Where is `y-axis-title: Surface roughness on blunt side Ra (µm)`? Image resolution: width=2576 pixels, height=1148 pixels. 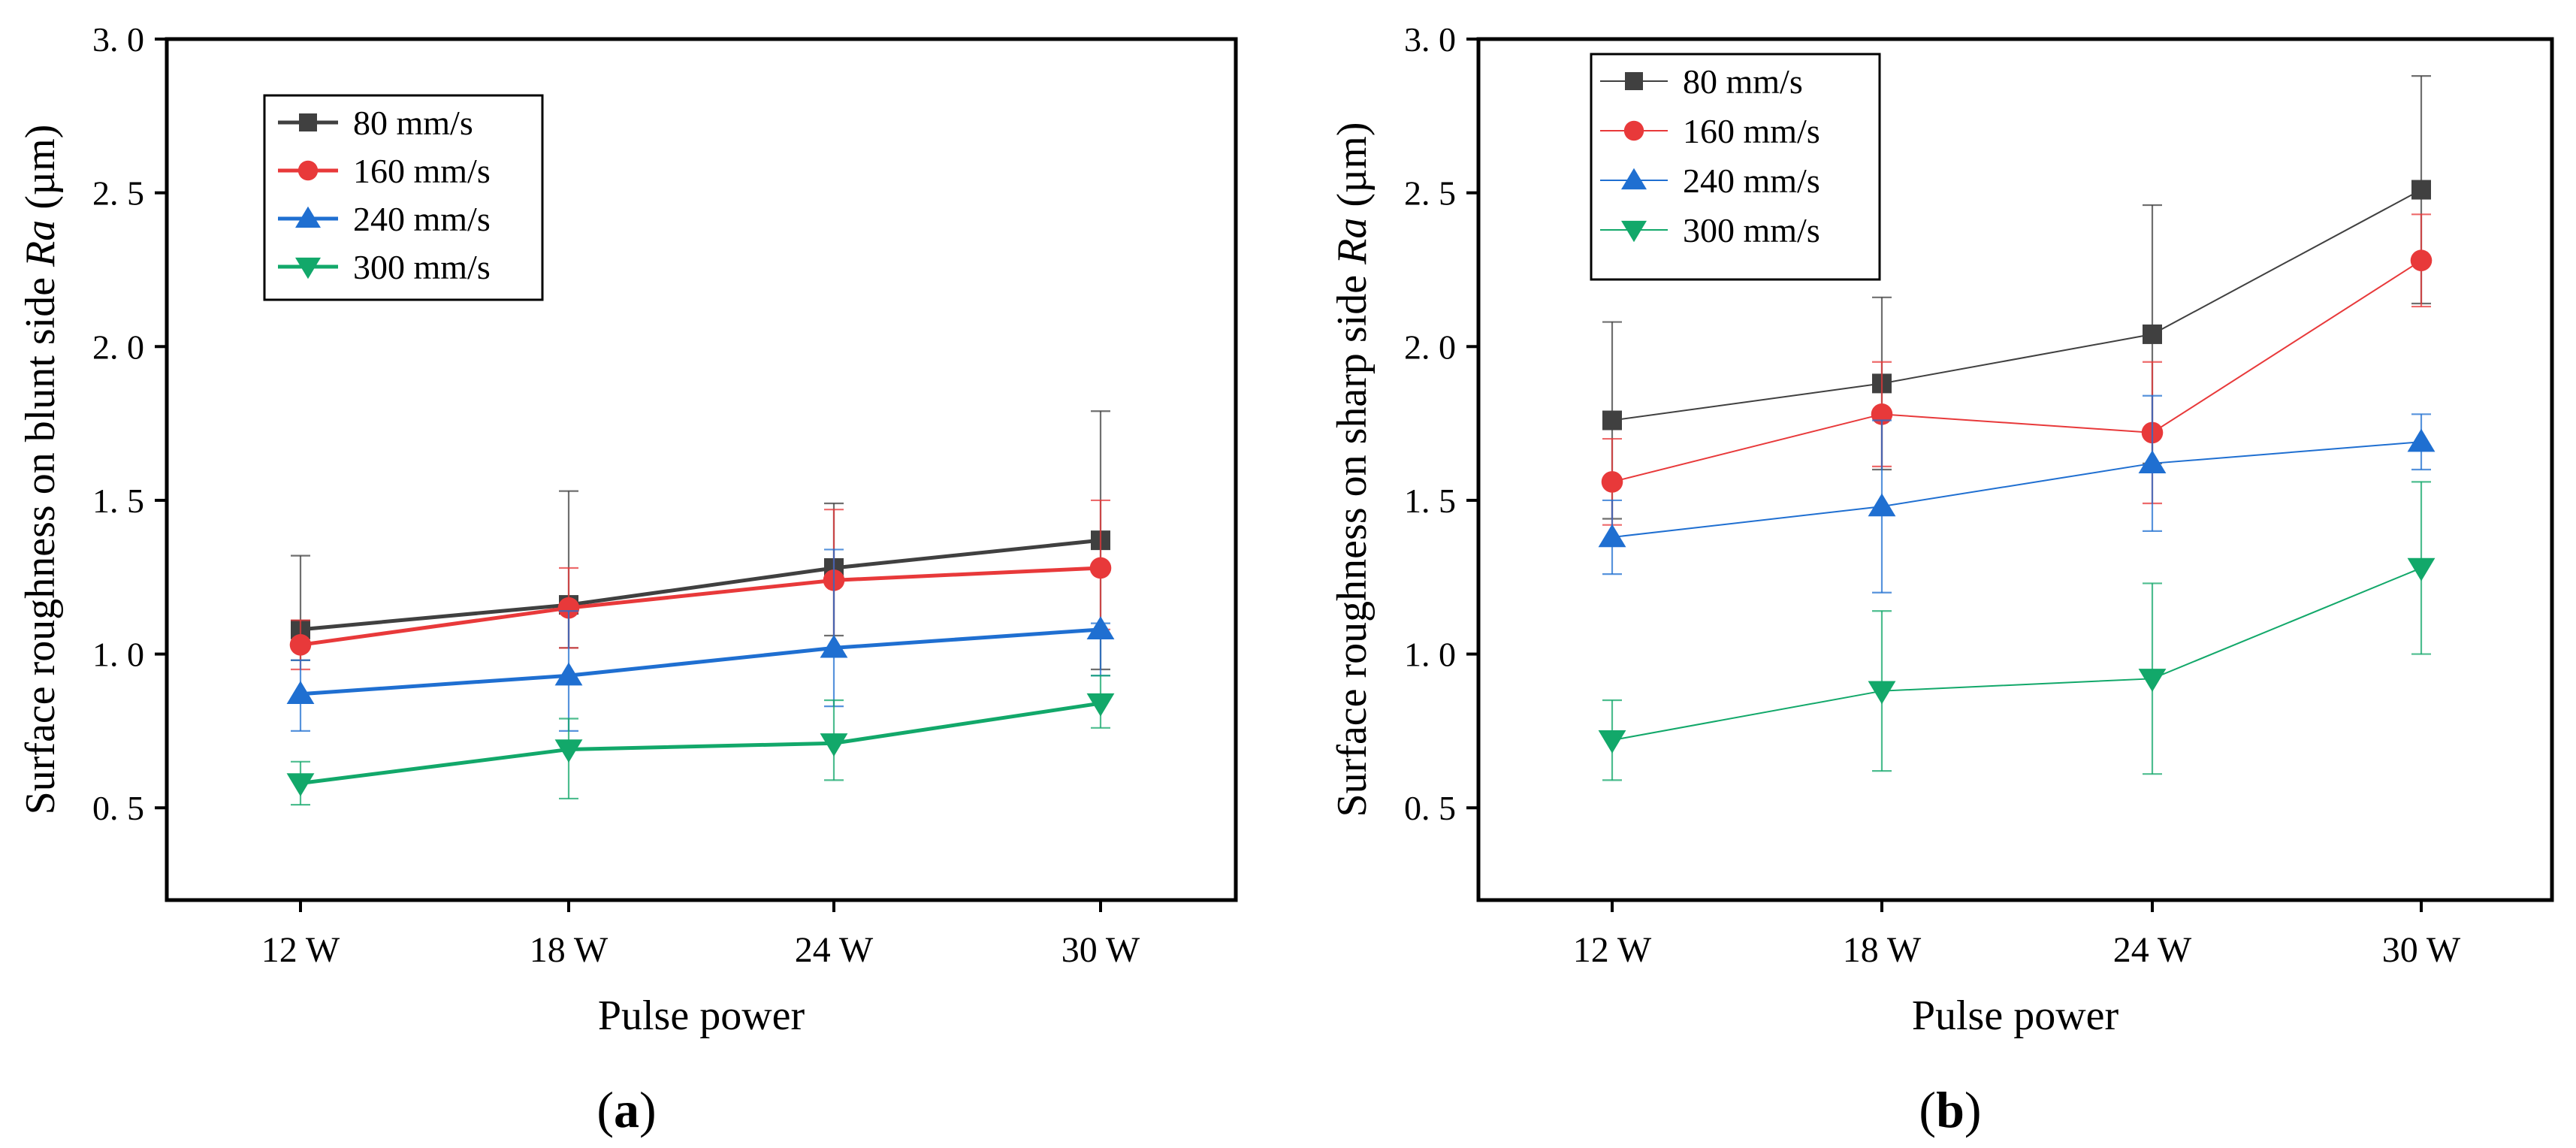
y-axis-title: Surface roughness on blunt side Ra (µm) is located at coordinates (40, 470).